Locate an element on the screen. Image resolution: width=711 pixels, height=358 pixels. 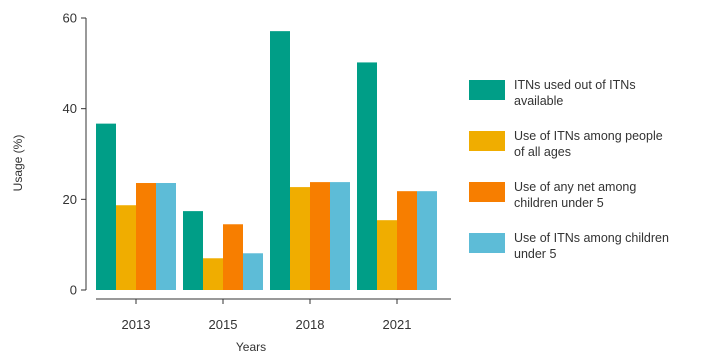
x-tick-label-2013: 2013 is located at coordinates (136, 324).